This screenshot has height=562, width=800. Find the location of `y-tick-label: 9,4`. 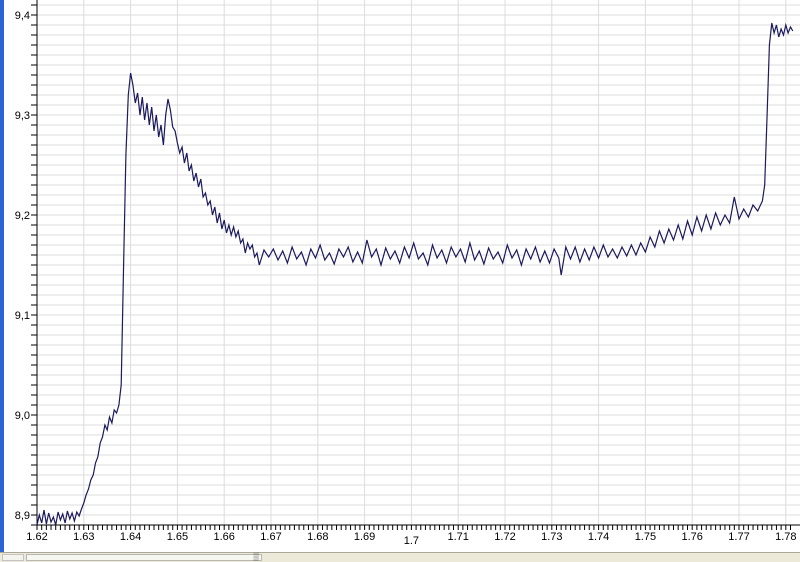

y-tick-label: 9,4 is located at coordinates (22, 16).